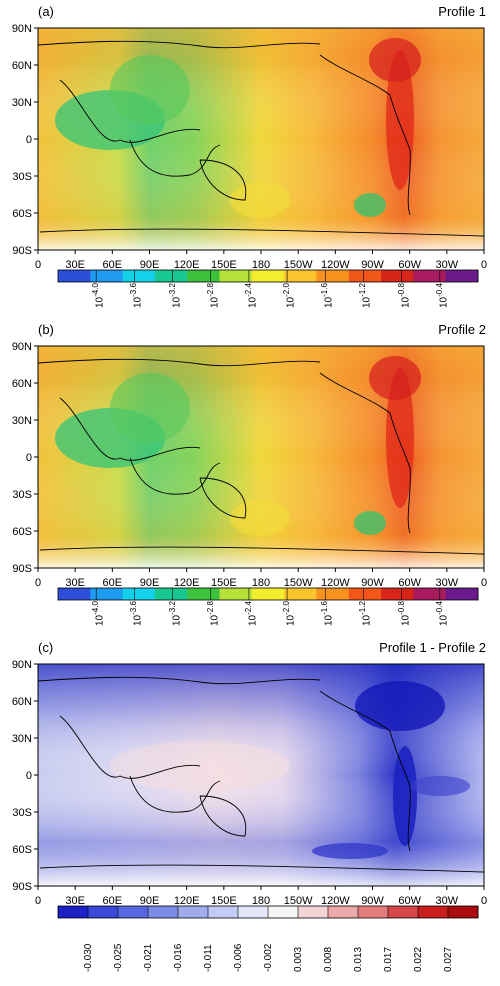  I want to click on lon-tick-label: 60E, so click(113, 901).